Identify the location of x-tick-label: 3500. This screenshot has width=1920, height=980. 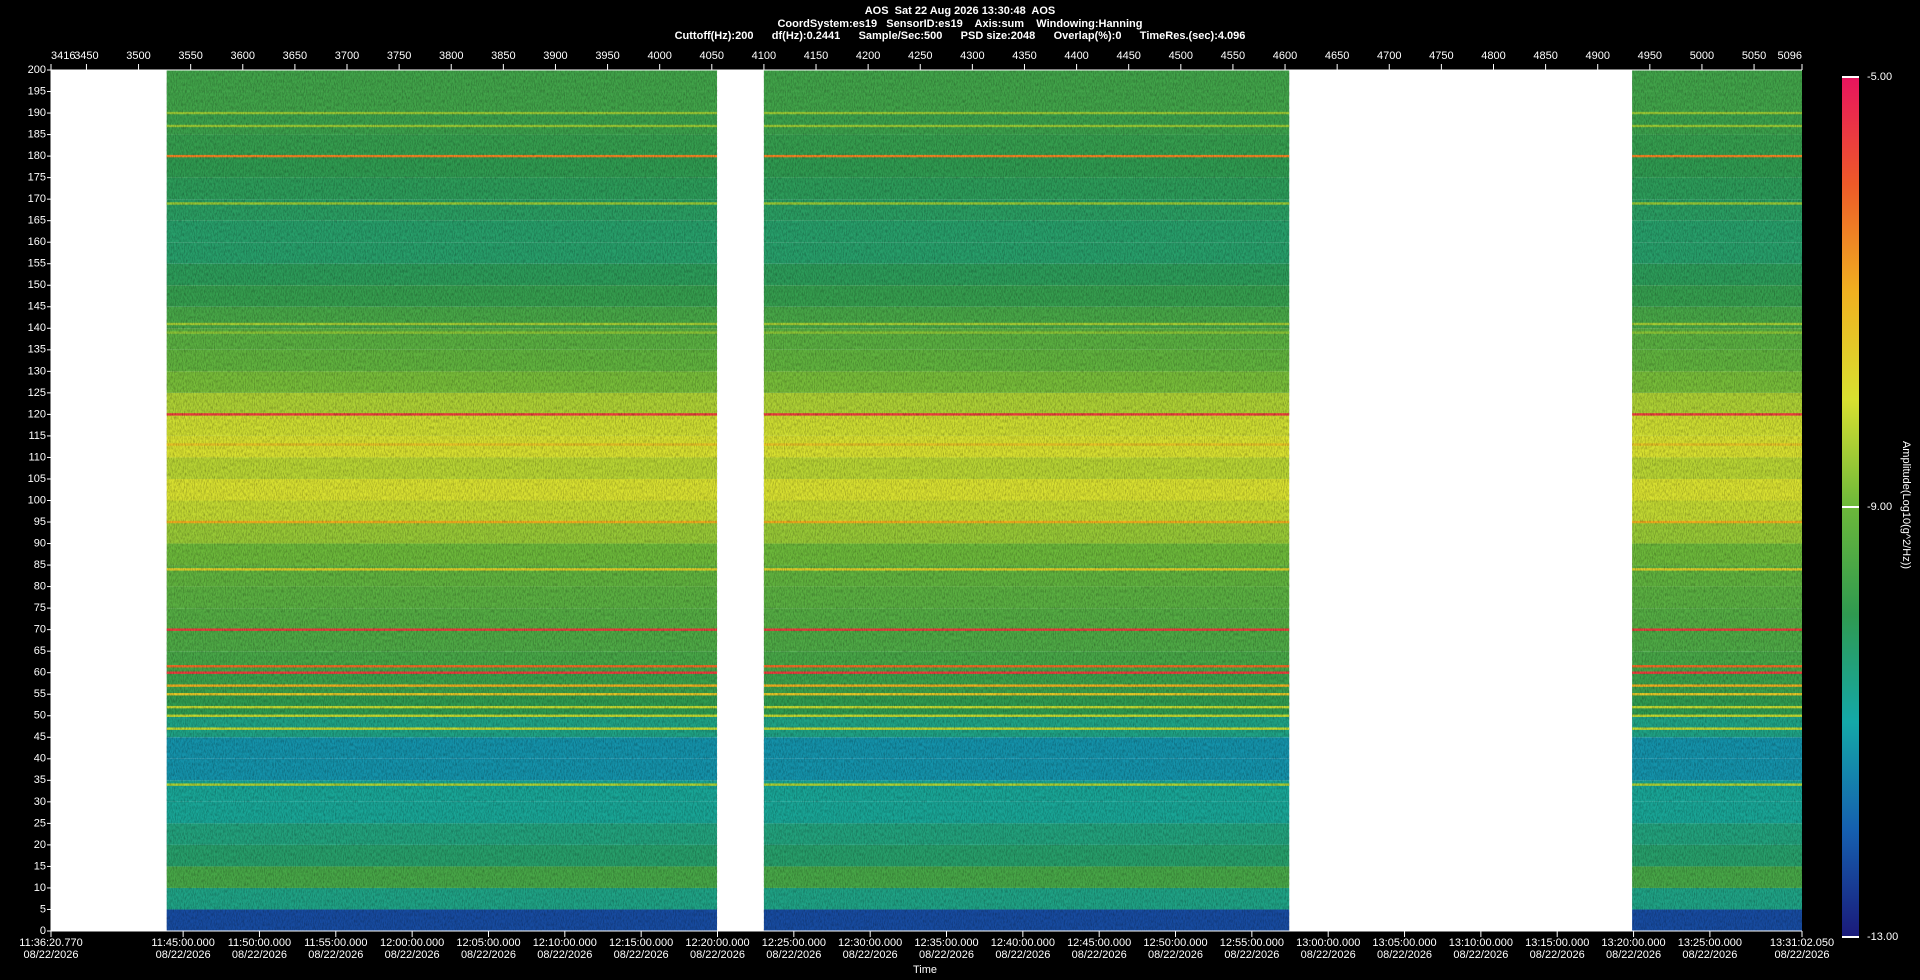
(138, 56).